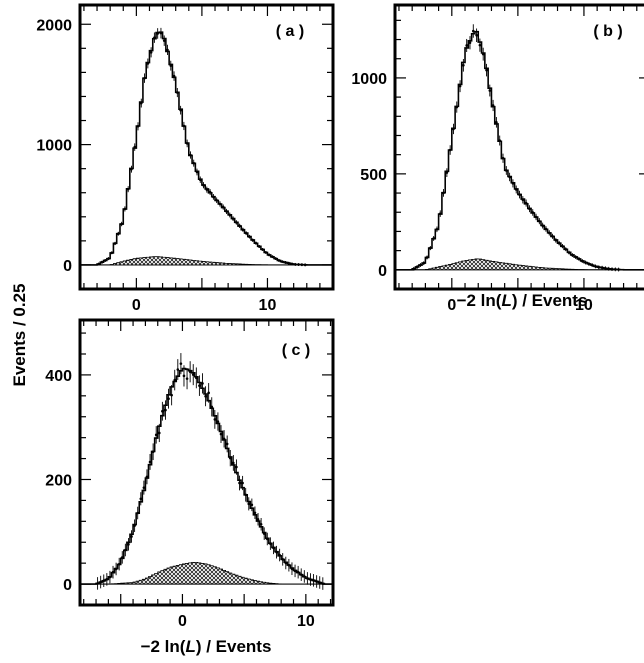 The image size is (644, 663). I want to click on panel-b-y-tick-label: 0, so click(382, 271).